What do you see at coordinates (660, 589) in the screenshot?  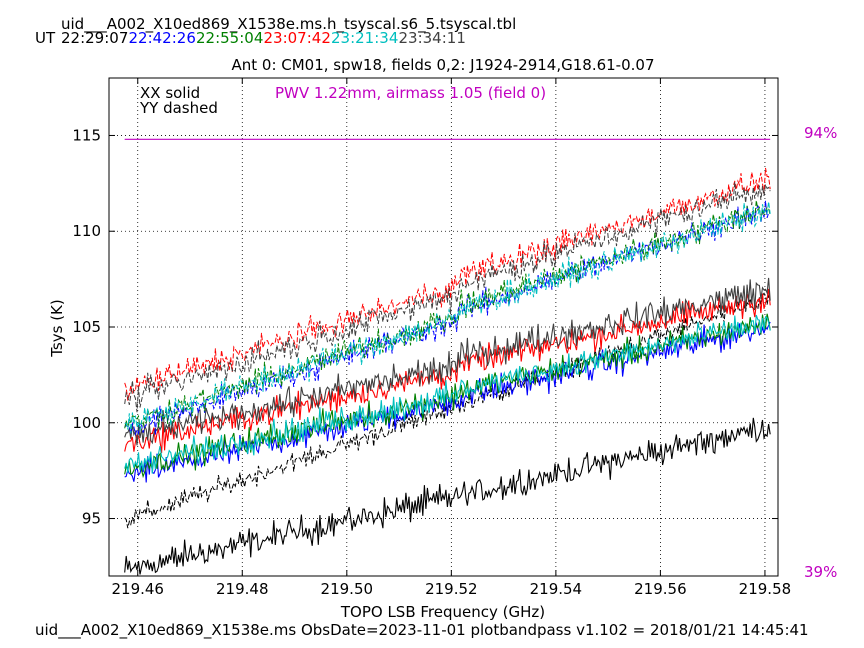 I see `x-tick-label: 219.56` at bounding box center [660, 589].